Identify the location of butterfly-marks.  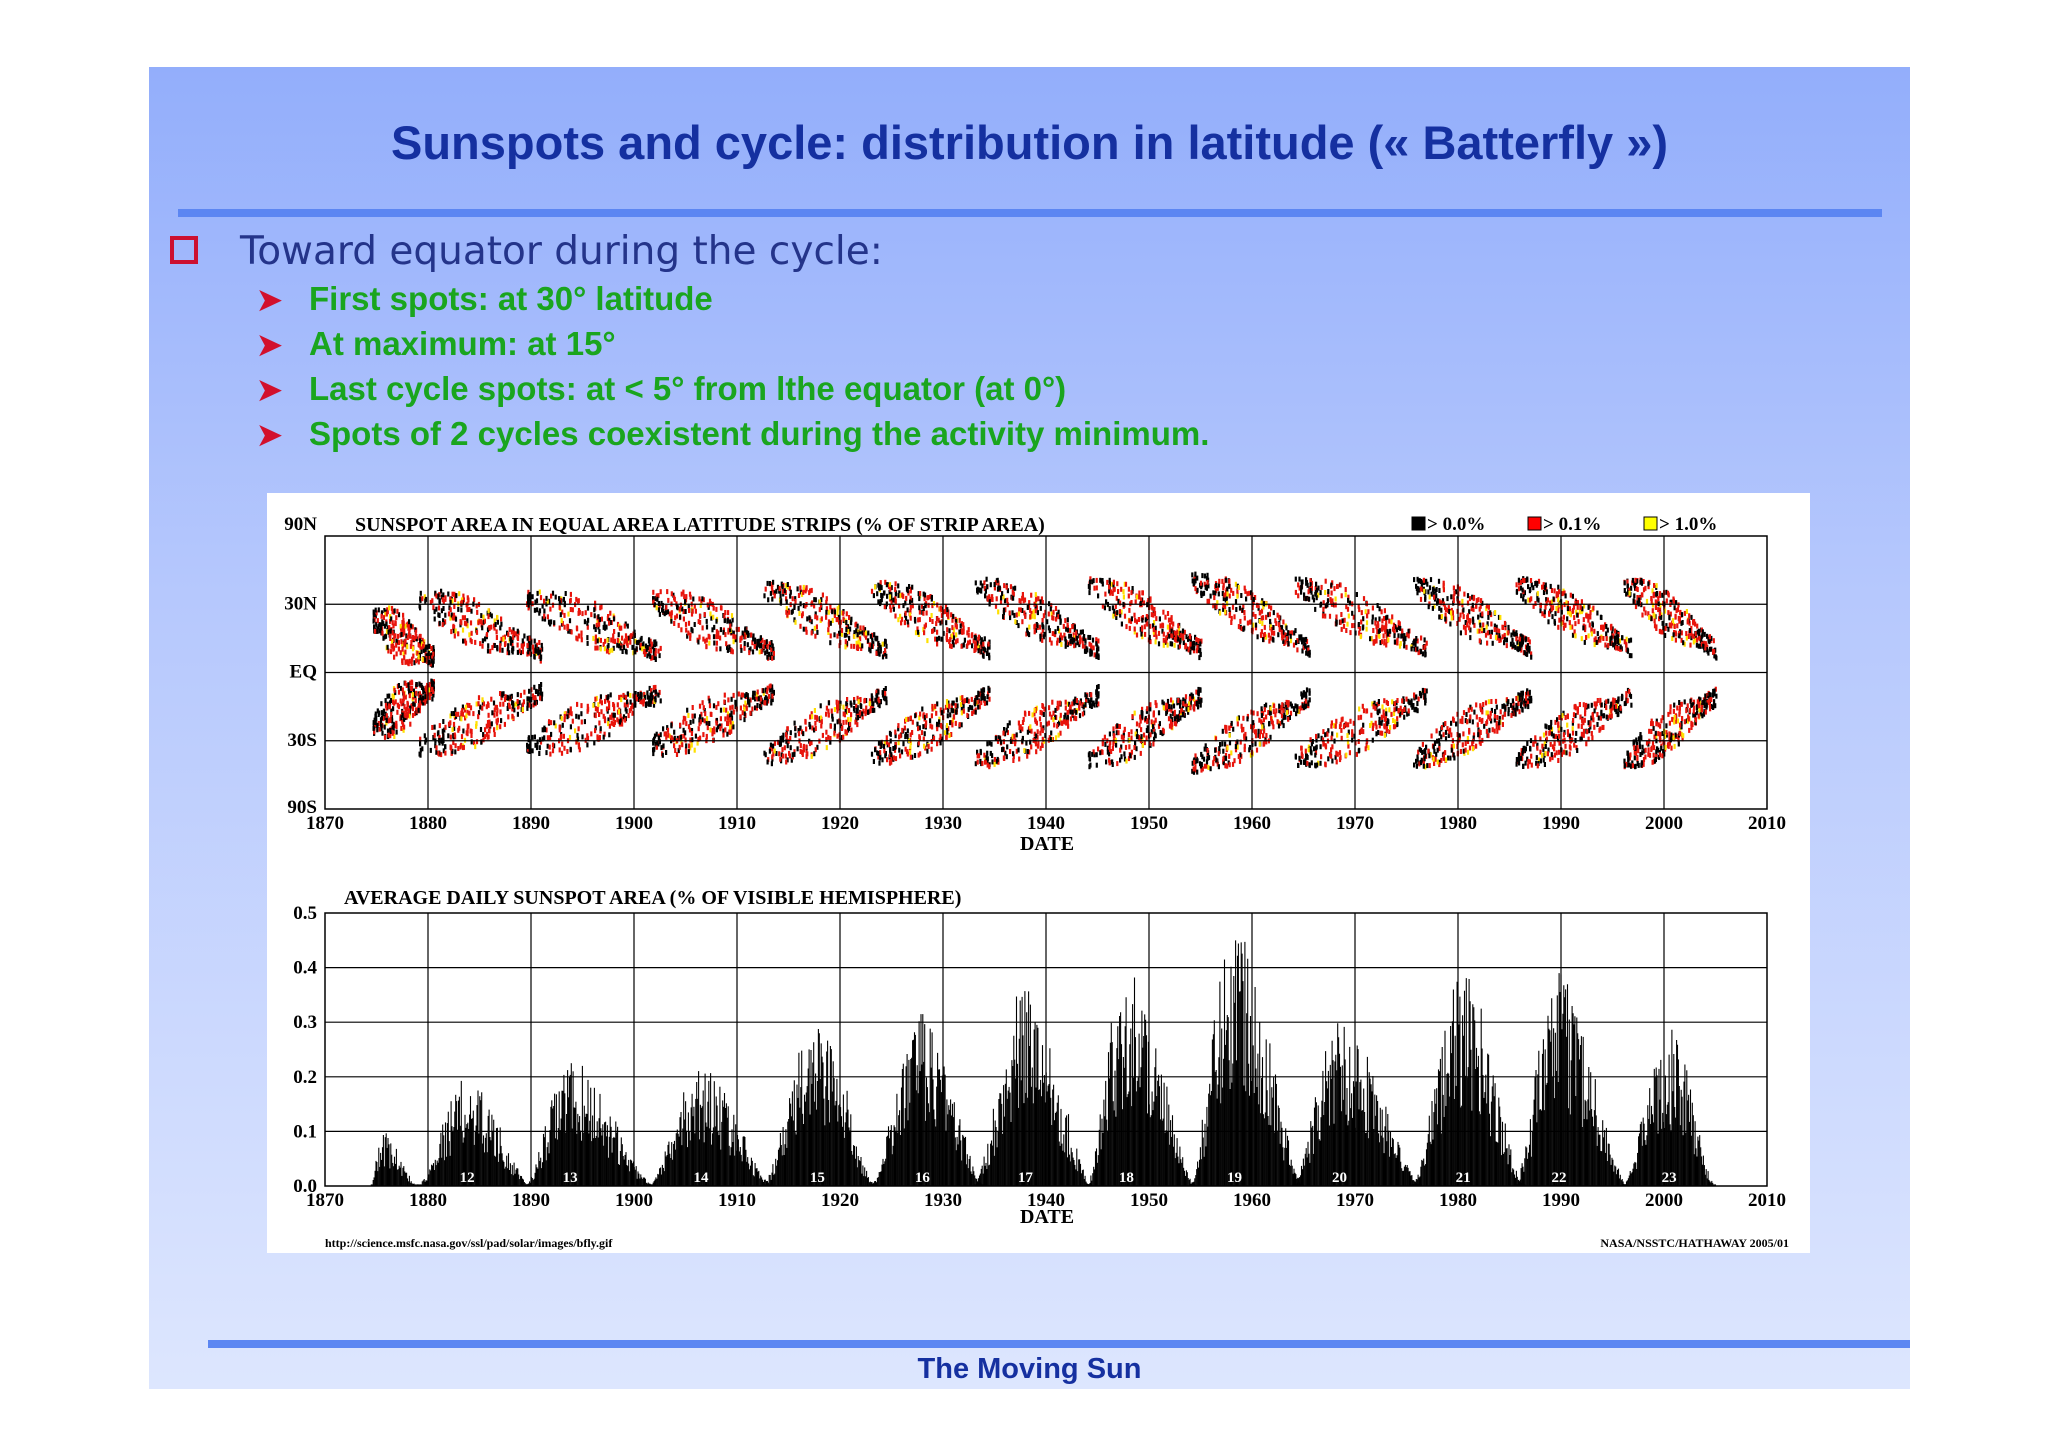
(1045, 673).